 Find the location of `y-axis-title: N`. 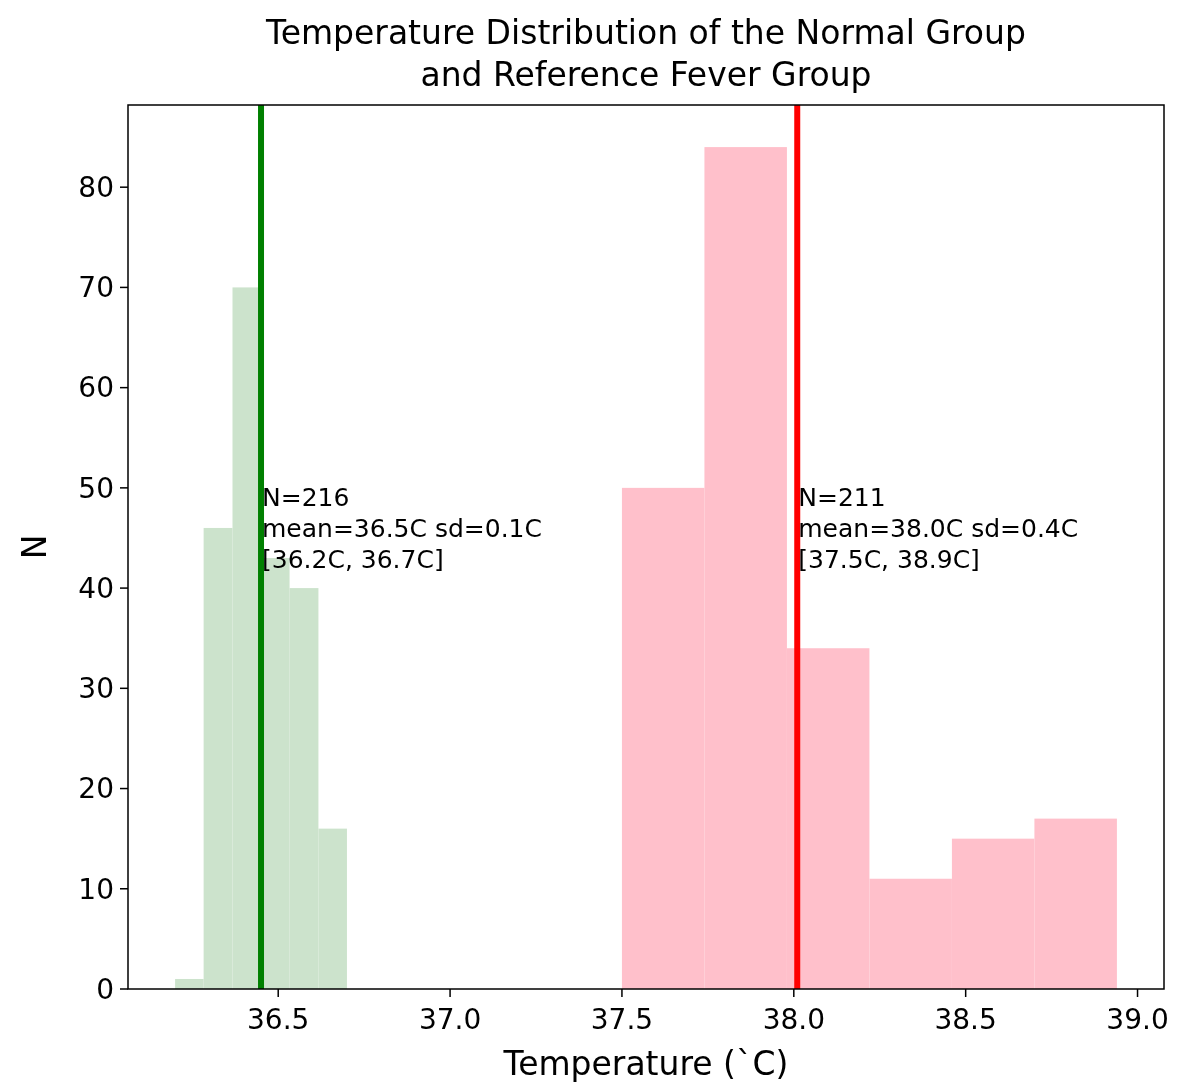

y-axis-title: N is located at coordinates (34, 547).